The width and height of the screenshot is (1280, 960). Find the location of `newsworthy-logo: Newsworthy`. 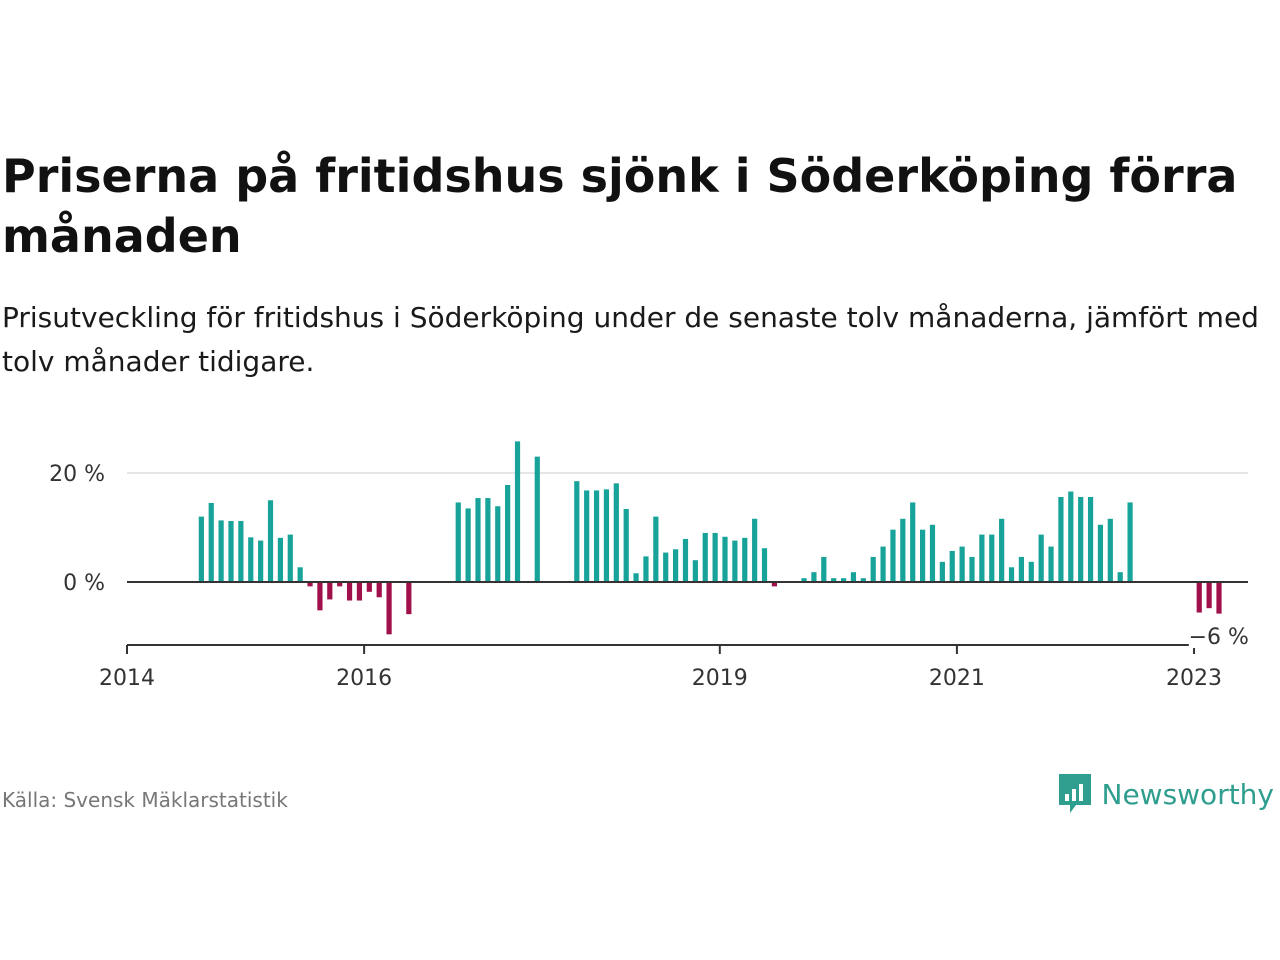

newsworthy-logo: Newsworthy is located at coordinates (1165, 794).